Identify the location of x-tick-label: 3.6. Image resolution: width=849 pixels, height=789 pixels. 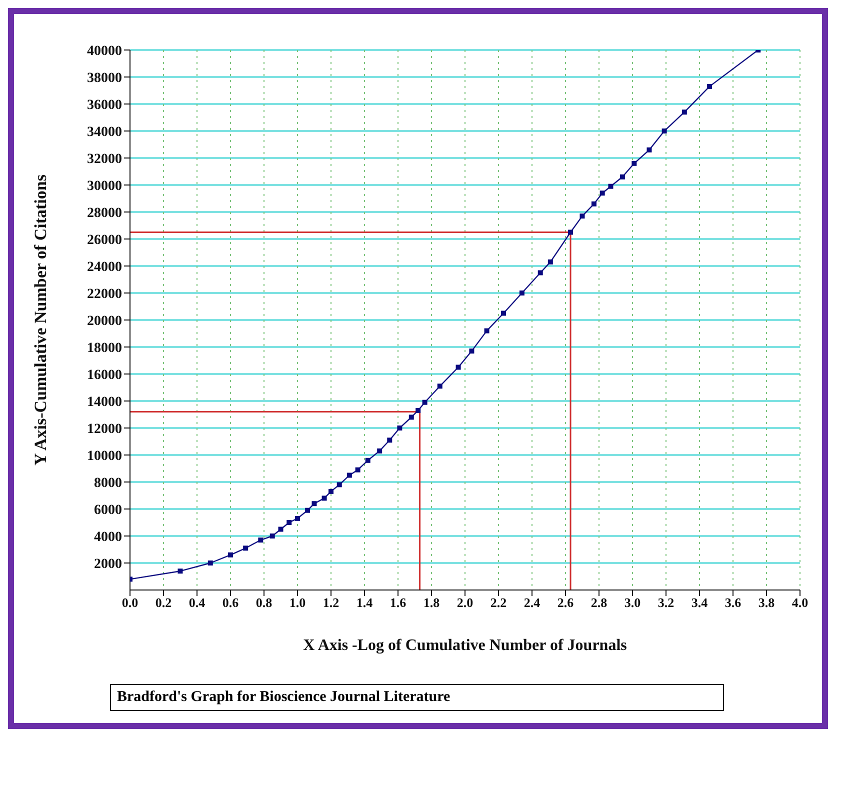
(733, 602).